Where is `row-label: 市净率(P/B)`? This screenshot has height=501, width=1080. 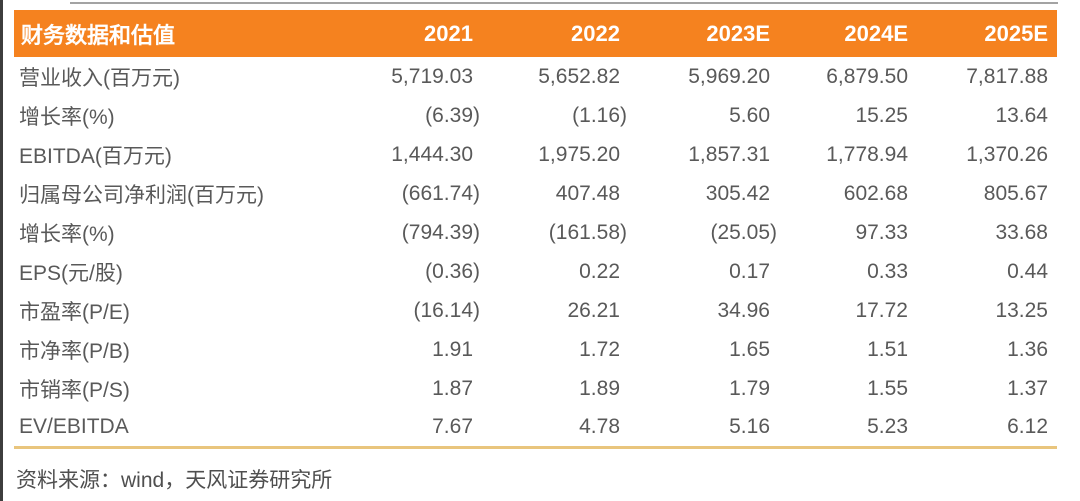
row-label: 市净率(P/B) is located at coordinates (164, 349).